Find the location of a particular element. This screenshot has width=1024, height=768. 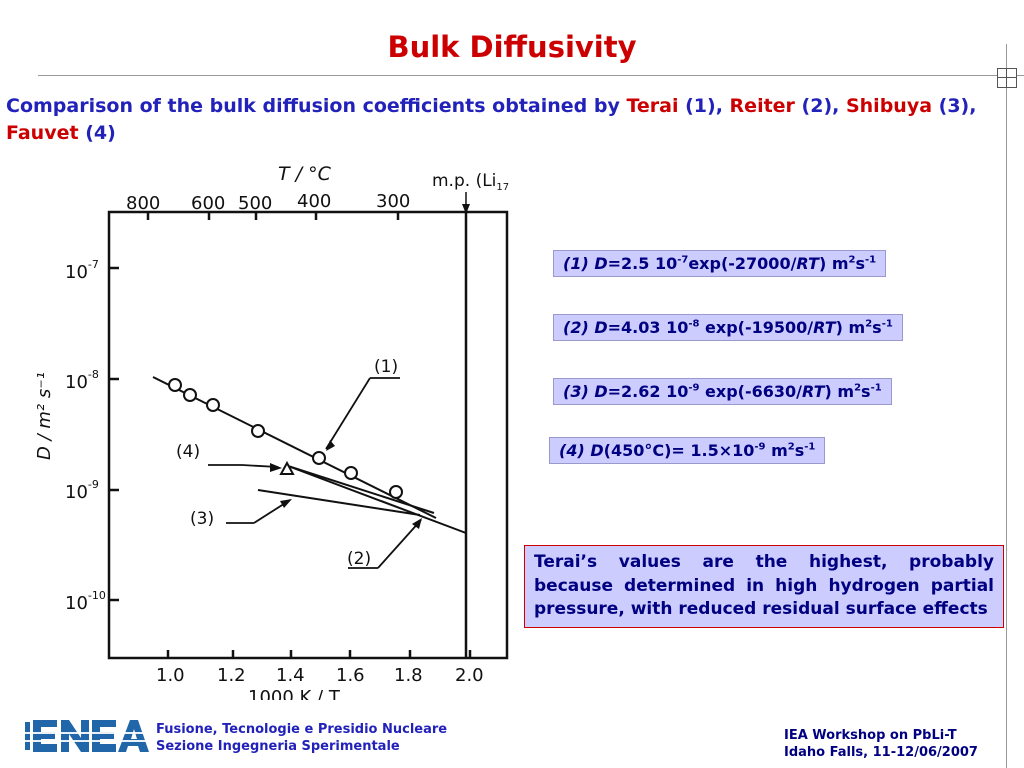

label-line-4: (4) is located at coordinates (188, 452).